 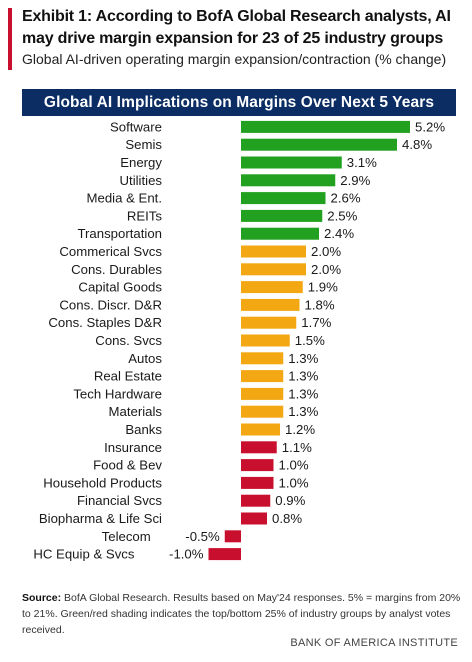 What do you see at coordinates (128, 376) in the screenshot?
I see `category-label: Real Estate` at bounding box center [128, 376].